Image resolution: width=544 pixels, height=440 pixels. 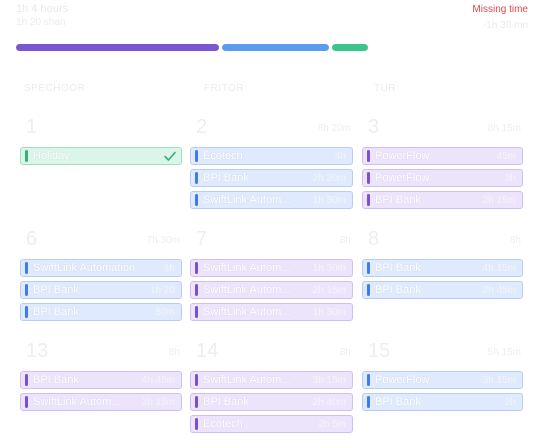 What do you see at coordinates (51, 156) in the screenshot?
I see `entry-project-name: Holiday` at bounding box center [51, 156].